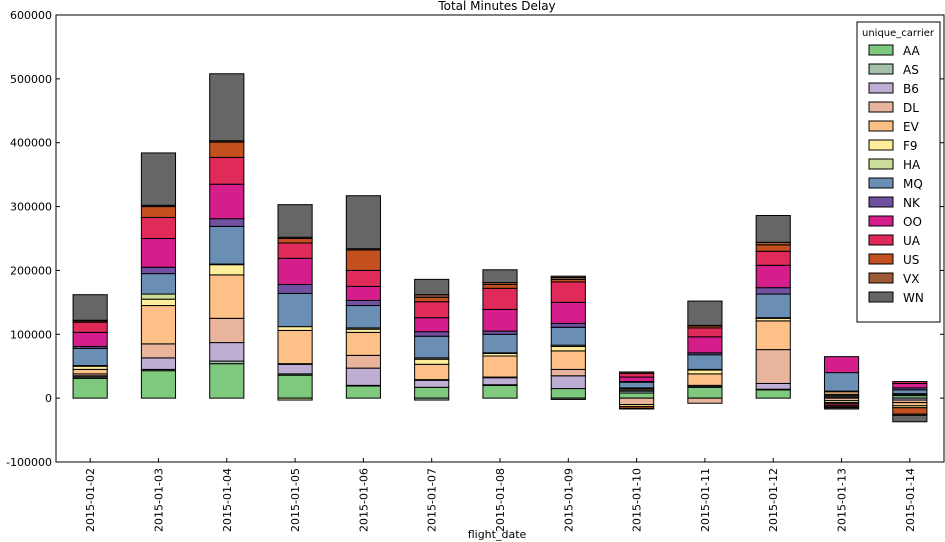 The width and height of the screenshot is (945, 542). What do you see at coordinates (497, 534) in the screenshot?
I see `x-axis-label: flight_date` at bounding box center [497, 534].